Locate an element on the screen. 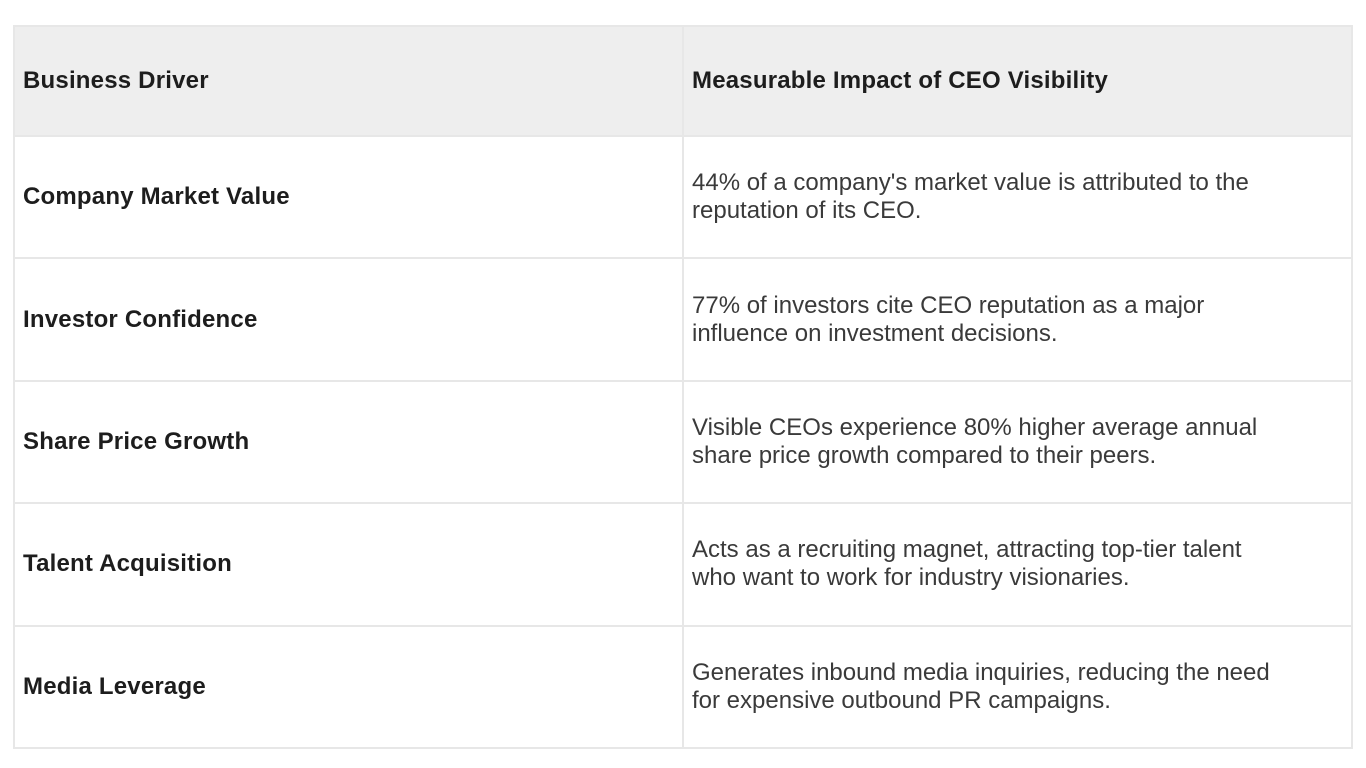  driver-label: Share Price Growth is located at coordinates (136, 442).